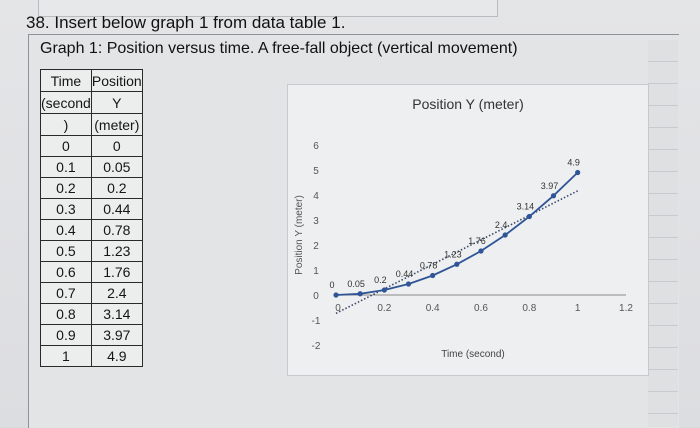 Image resolution: width=700 pixels, height=428 pixels. What do you see at coordinates (573, 163) in the screenshot?
I see `data-label: 4.9` at bounding box center [573, 163].